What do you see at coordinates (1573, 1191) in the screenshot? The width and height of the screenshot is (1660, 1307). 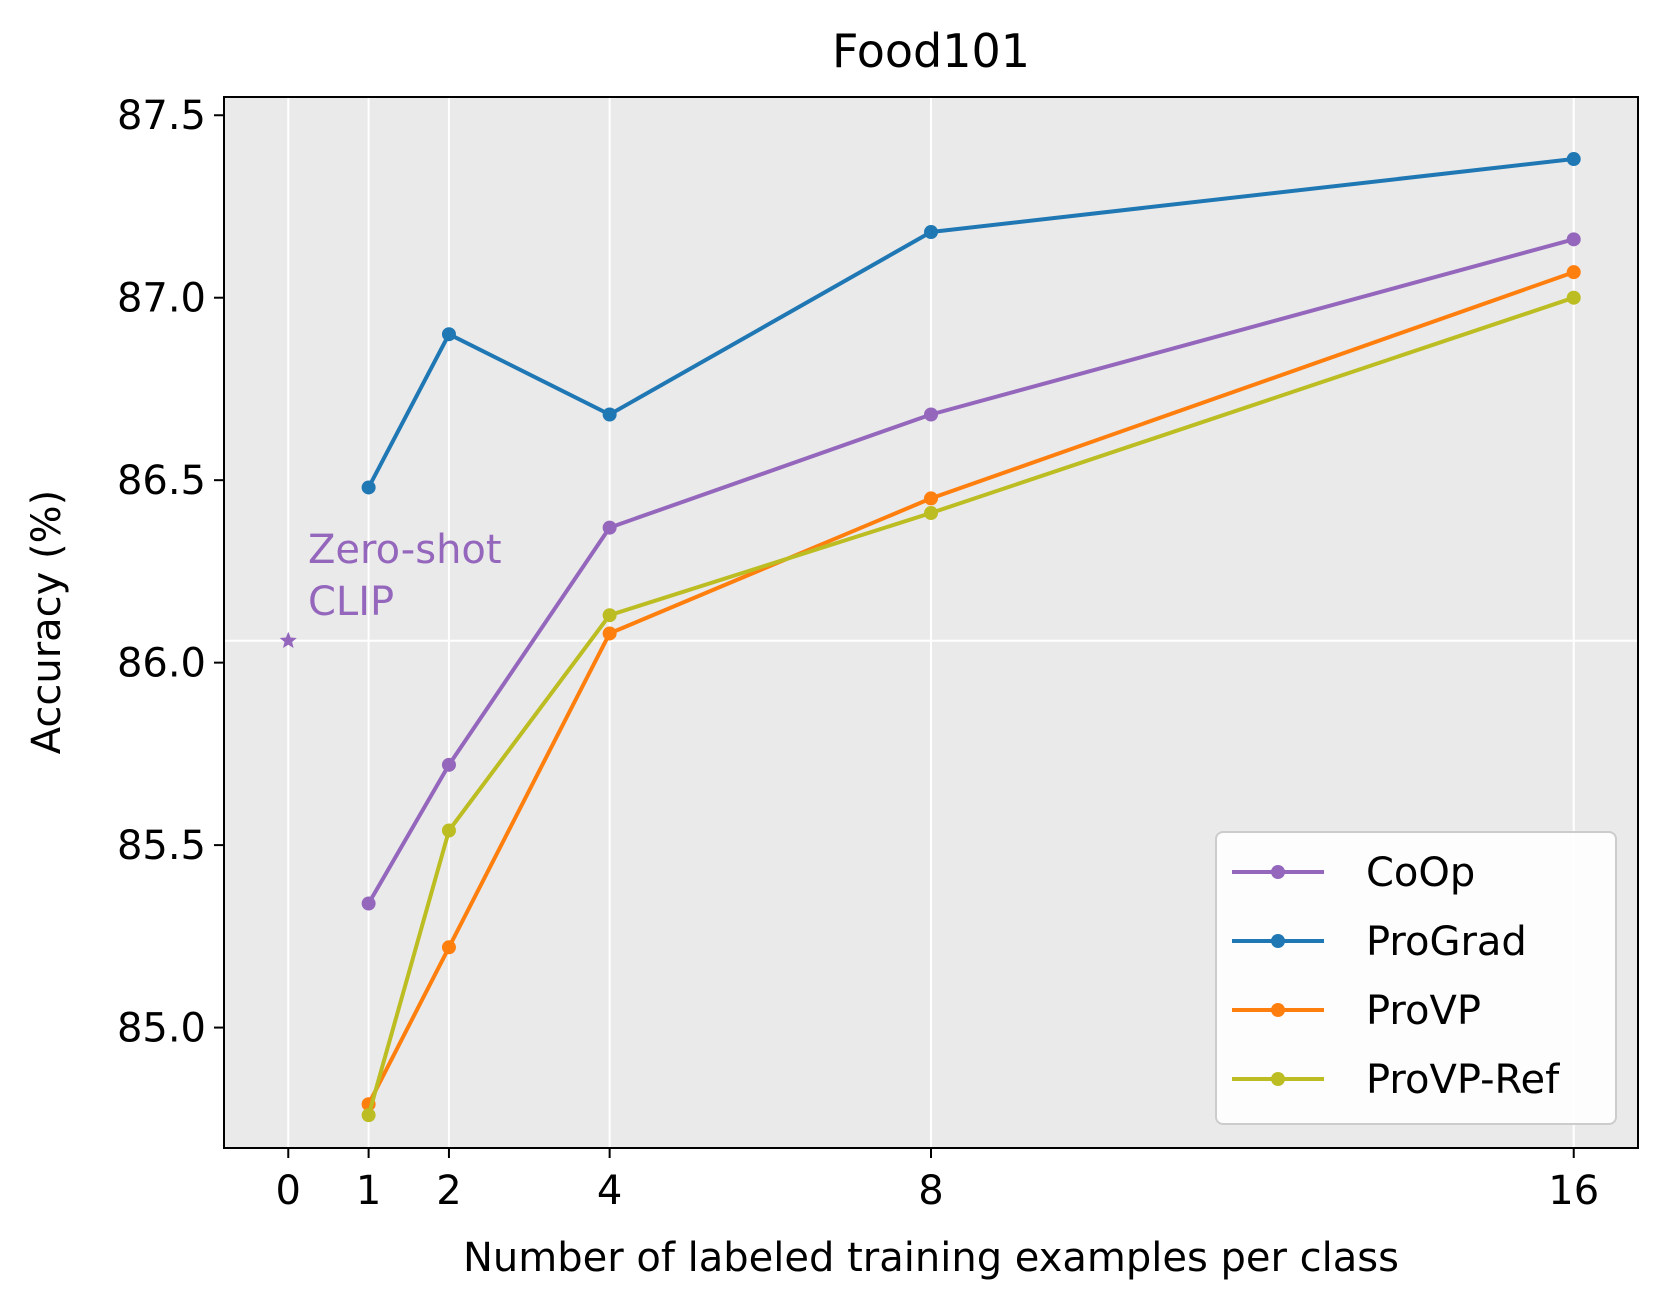 I see `x-tick-label: 16` at bounding box center [1573, 1191].